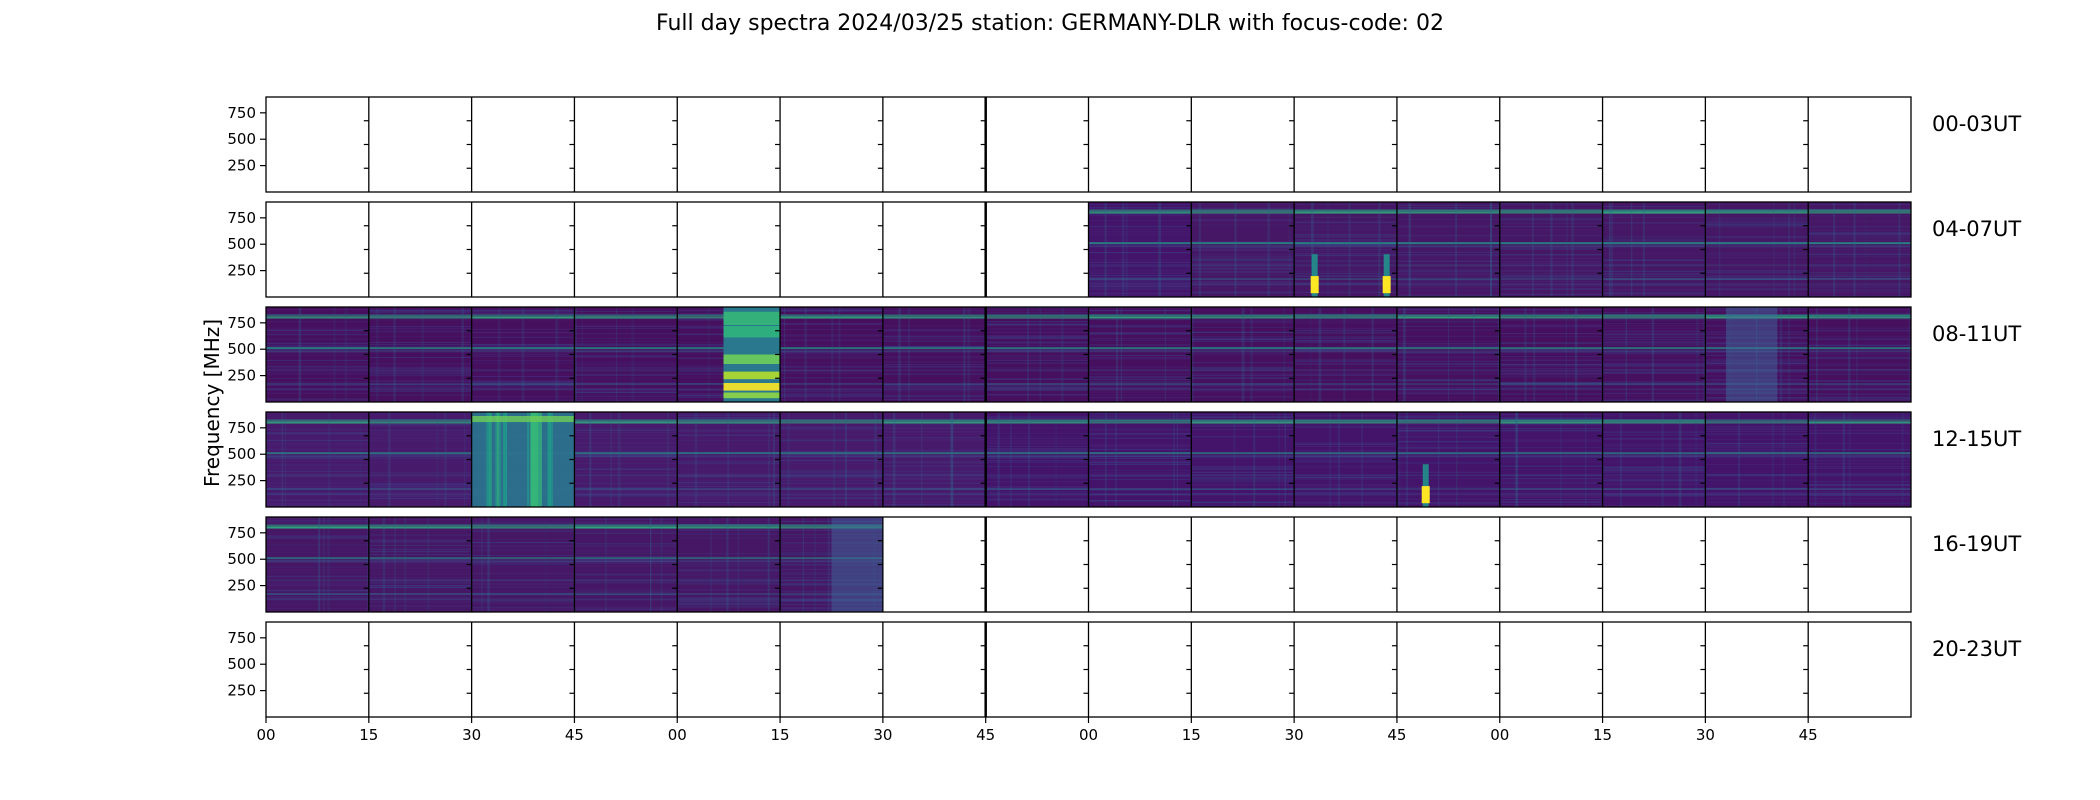 This screenshot has height=800, width=2100. Describe the element at coordinates (1191, 735) in the screenshot. I see `x-tick-label: 15` at that location.